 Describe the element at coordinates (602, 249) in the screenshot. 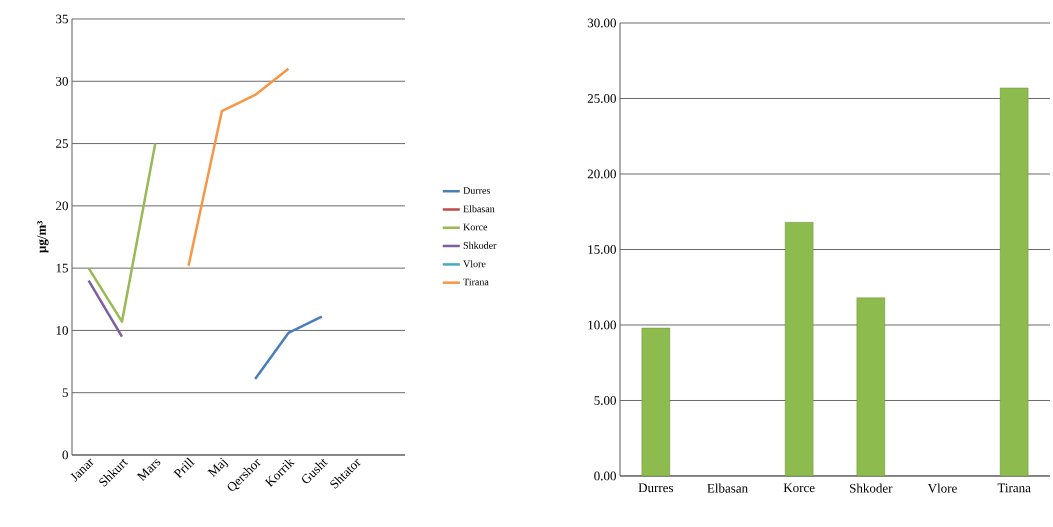

I see `y-tick-label: 15.00` at that location.